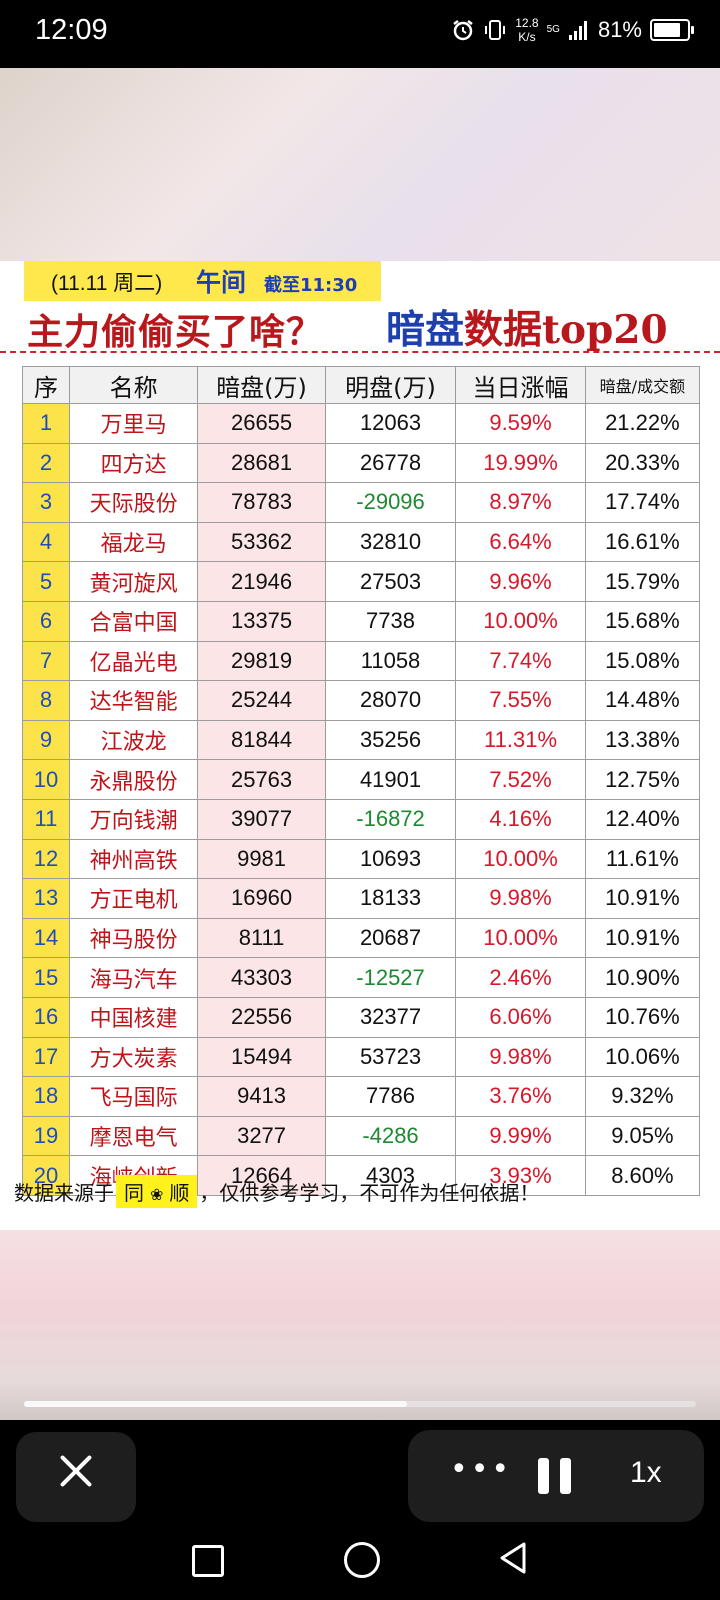 Image resolution: width=720 pixels, height=1600 pixels. What do you see at coordinates (390, 542) in the screenshot?
I see `lit-value: 32810` at bounding box center [390, 542].